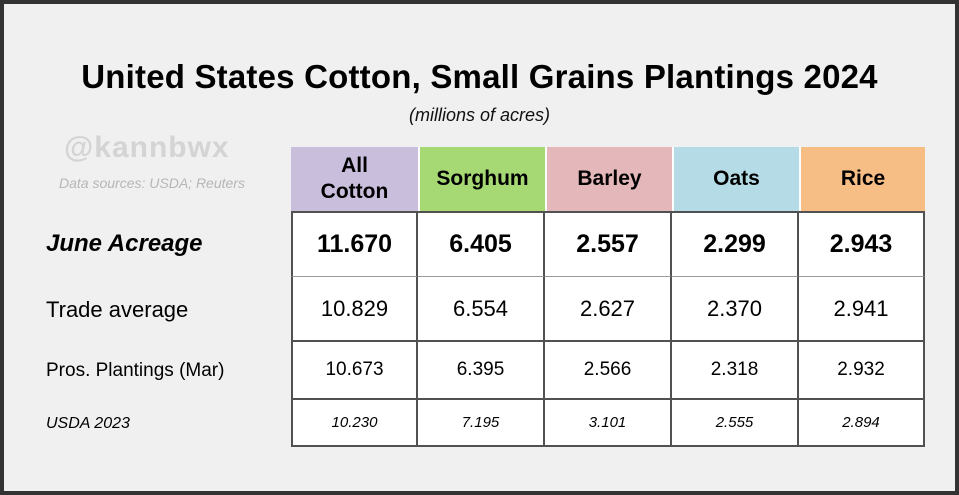 This screenshot has width=959, height=495. I want to click on cell-june-acreage-oats: 2.299, so click(735, 244).